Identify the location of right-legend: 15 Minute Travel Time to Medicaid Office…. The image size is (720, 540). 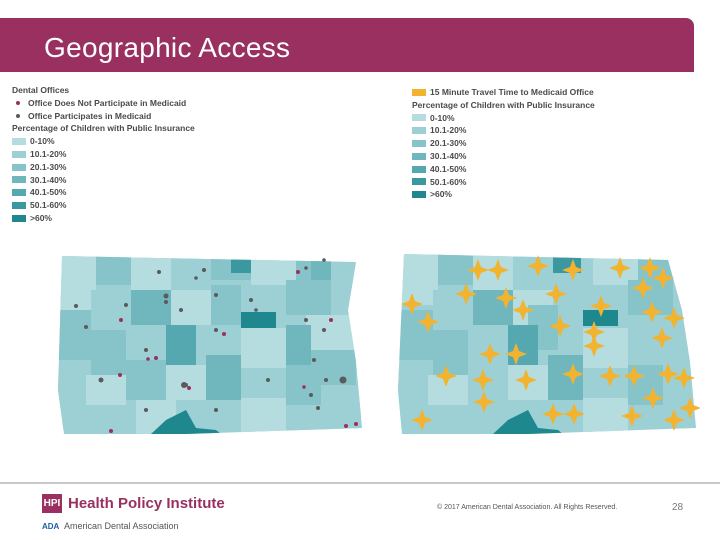
(503, 143).